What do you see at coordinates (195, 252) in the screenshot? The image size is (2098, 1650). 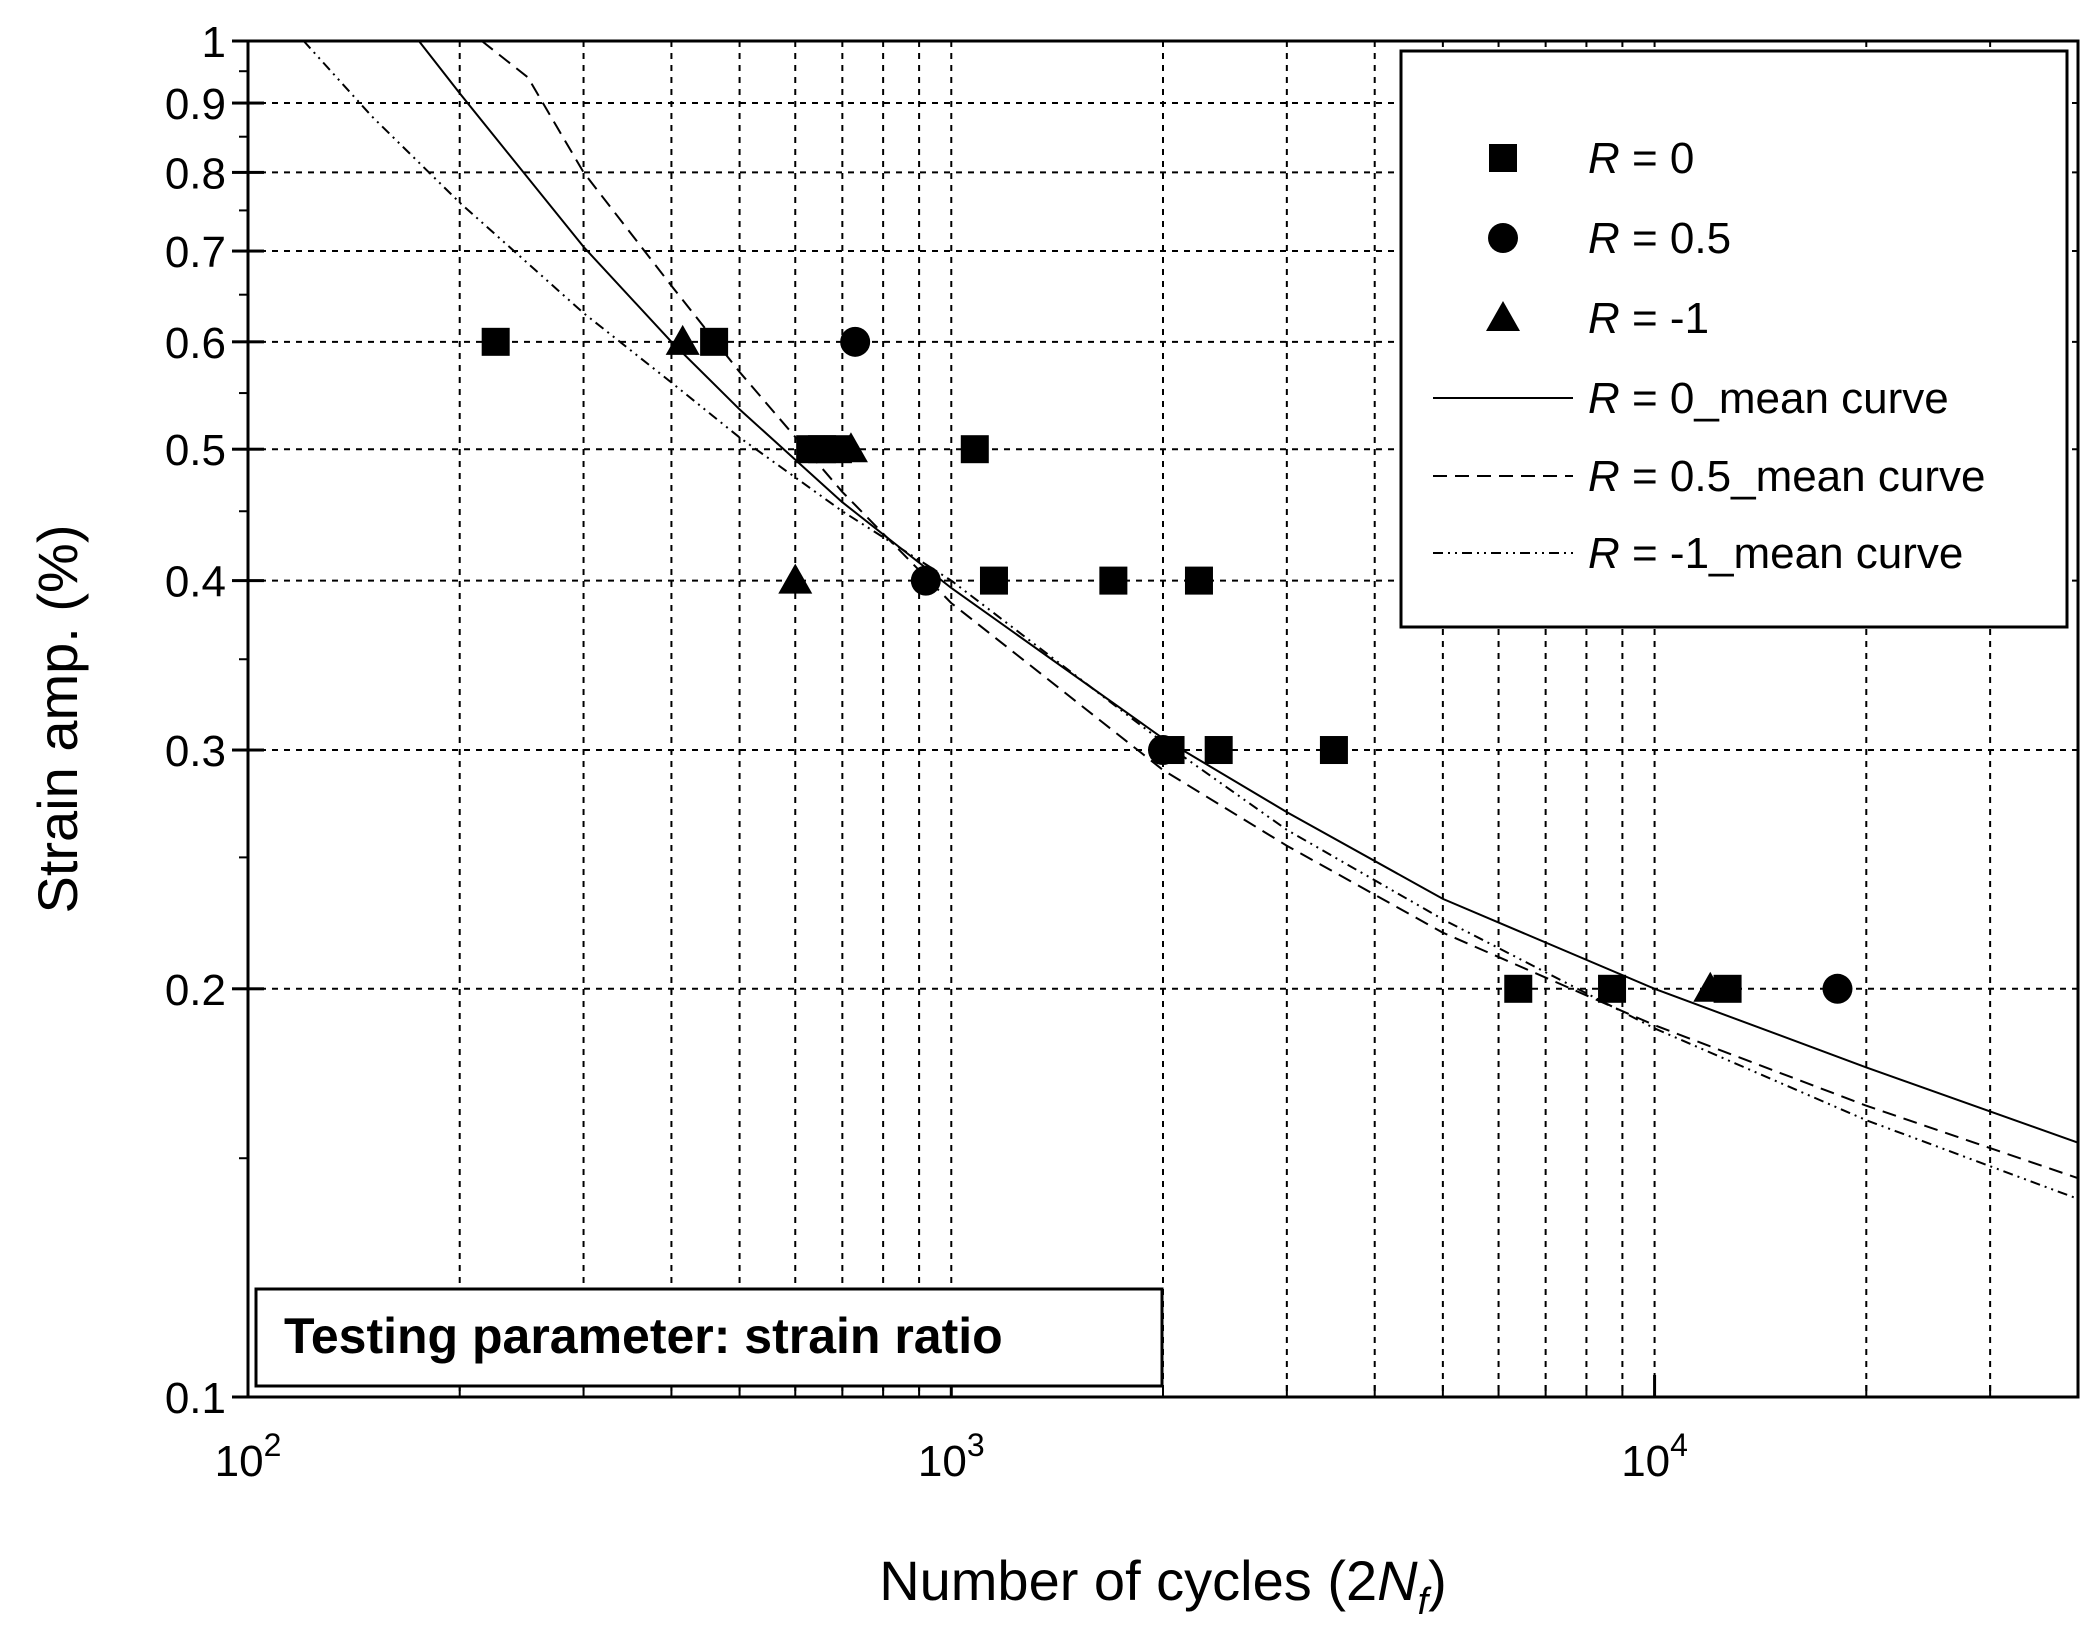 I see `y-tick-label: 0.7` at bounding box center [195, 252].